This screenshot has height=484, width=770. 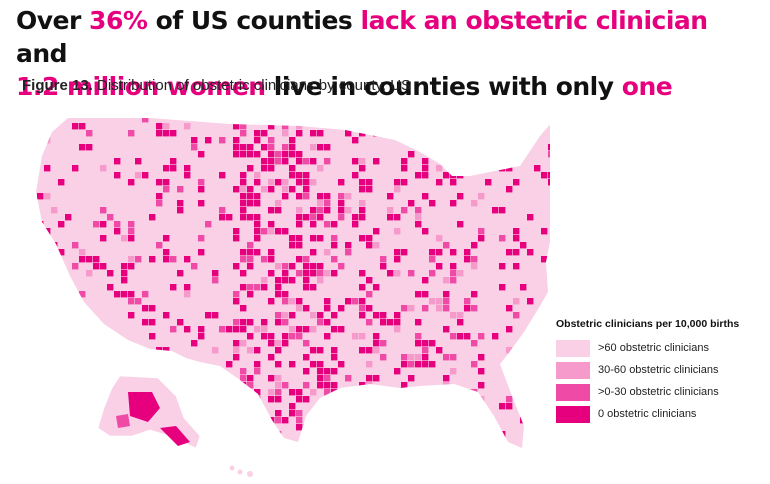 I want to click on legend-title: Obstetric clinicians per 10,000 births, so click(x=648, y=324).